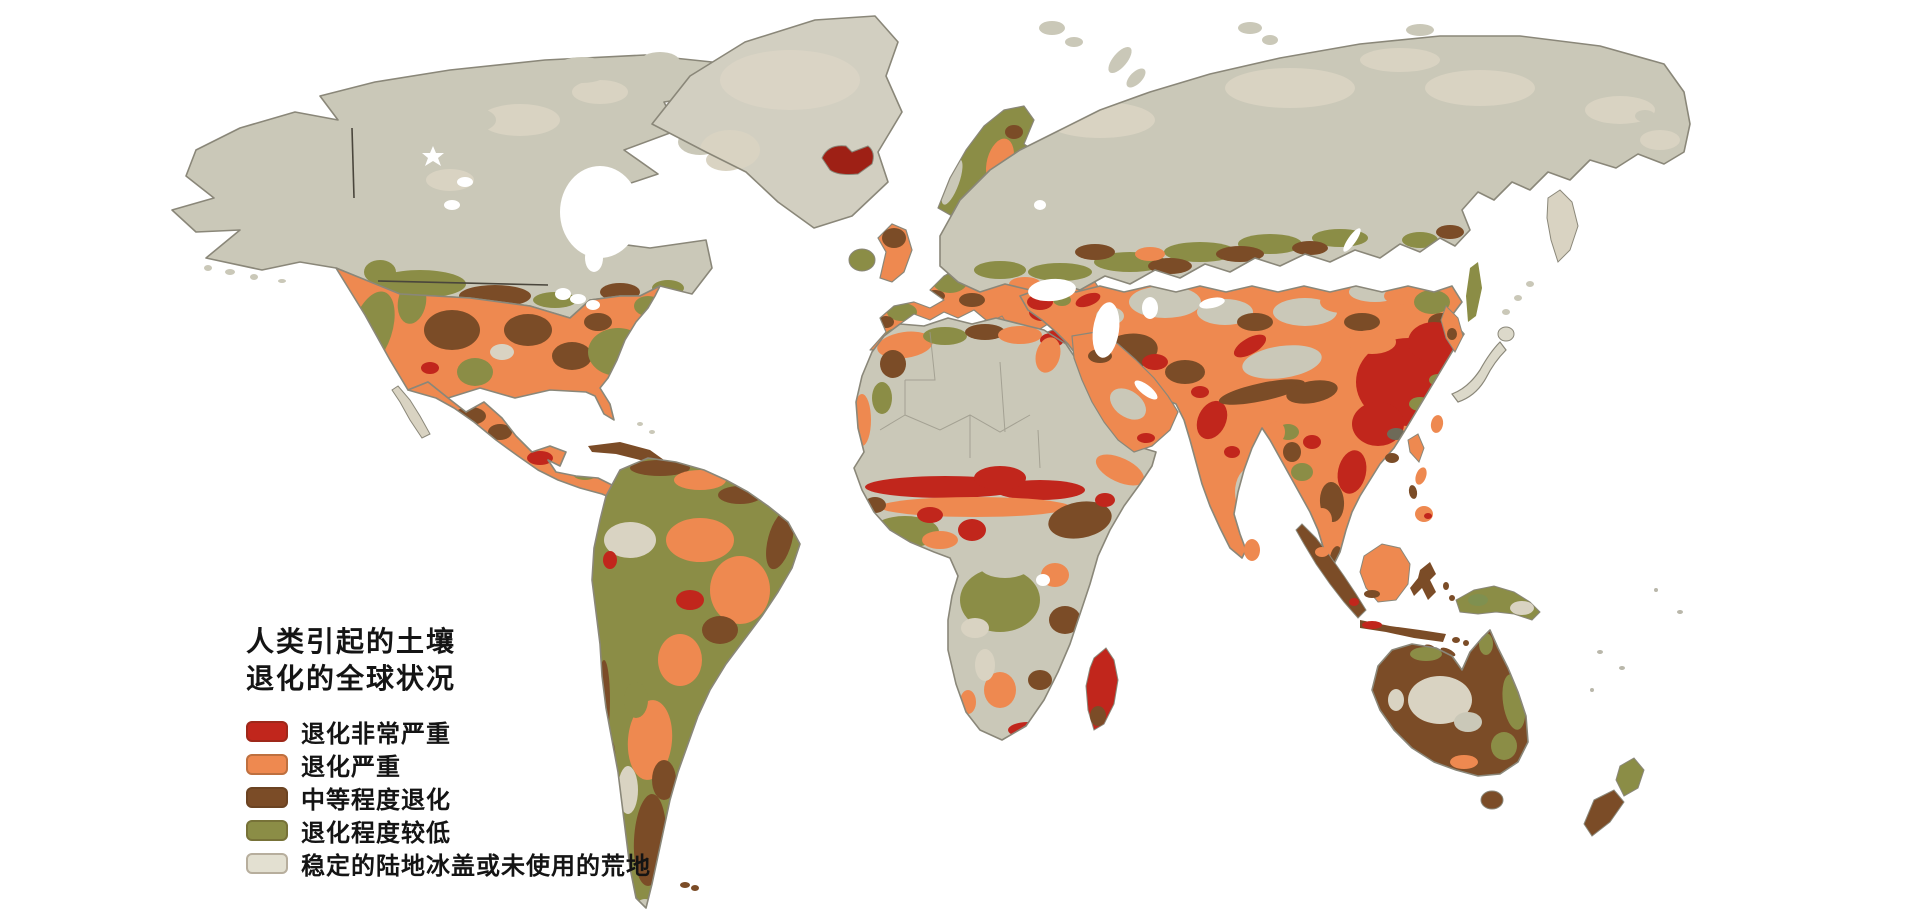 The height and width of the screenshot is (920, 1920). What do you see at coordinates (1562, 226) in the screenshot?
I see `kamchatka` at bounding box center [1562, 226].